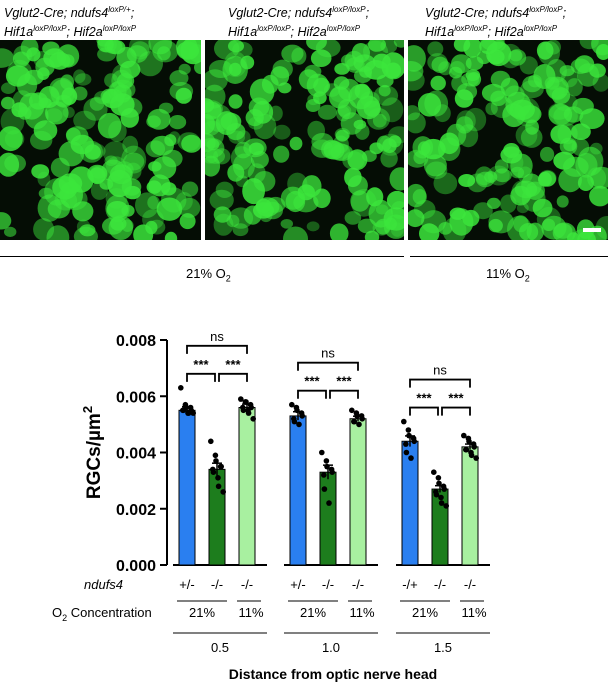 This screenshot has width=608, height=685. I want to click on o2-label: 11%, so click(250, 612).